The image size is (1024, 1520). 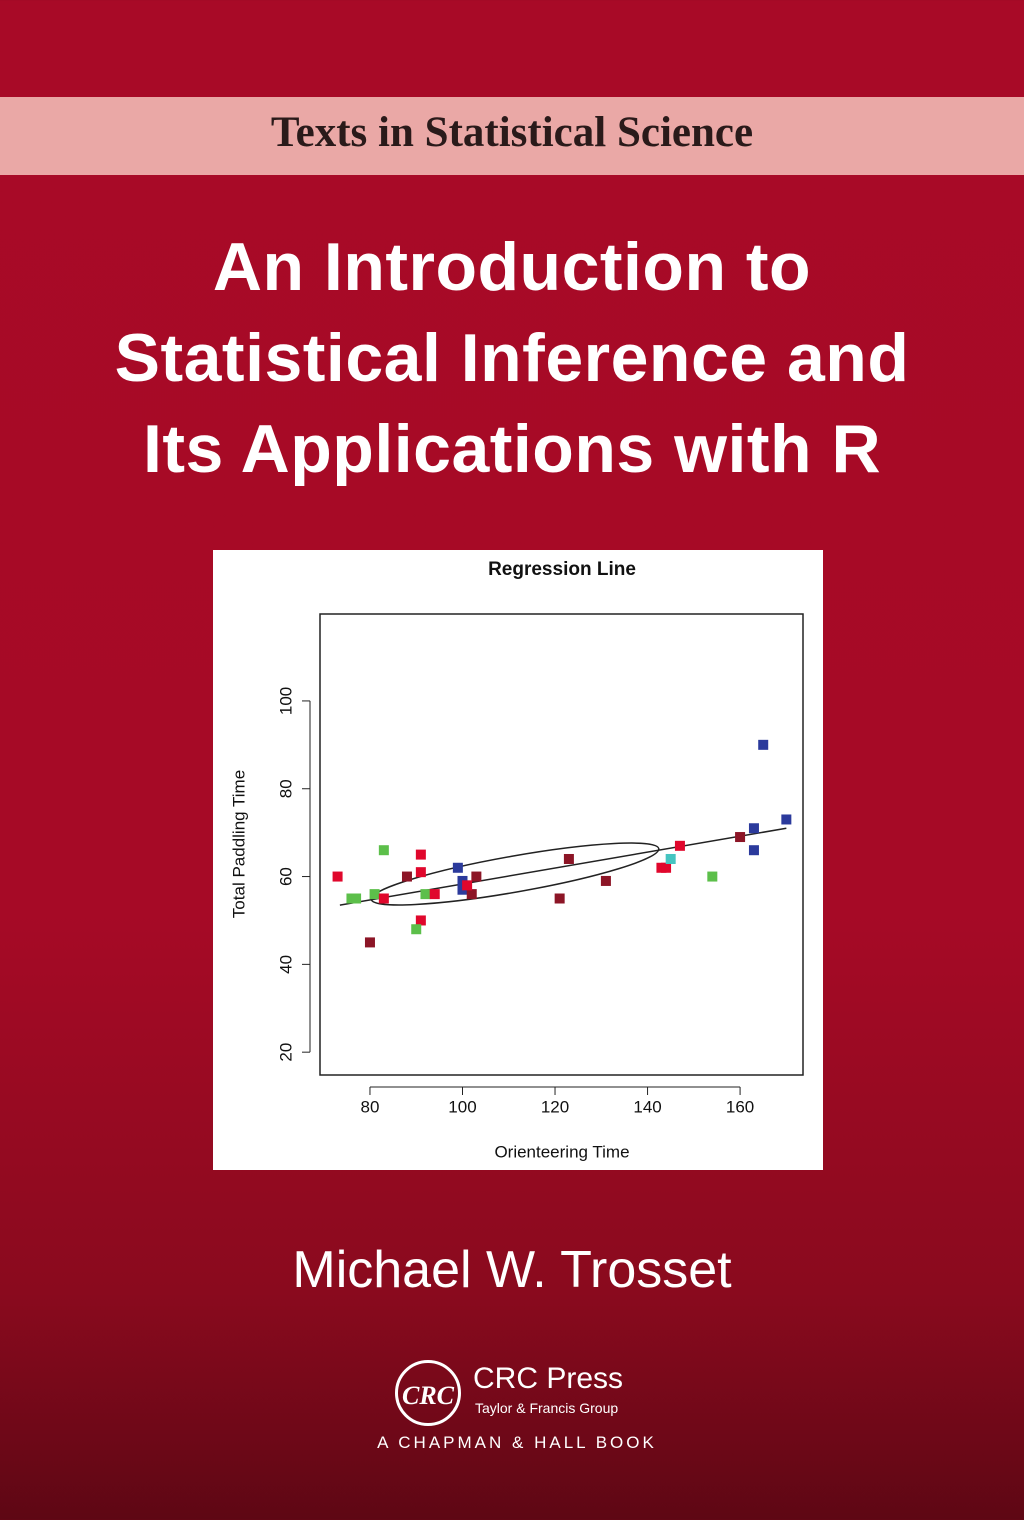 I want to click on confidence-ellipse, so click(x=515, y=874).